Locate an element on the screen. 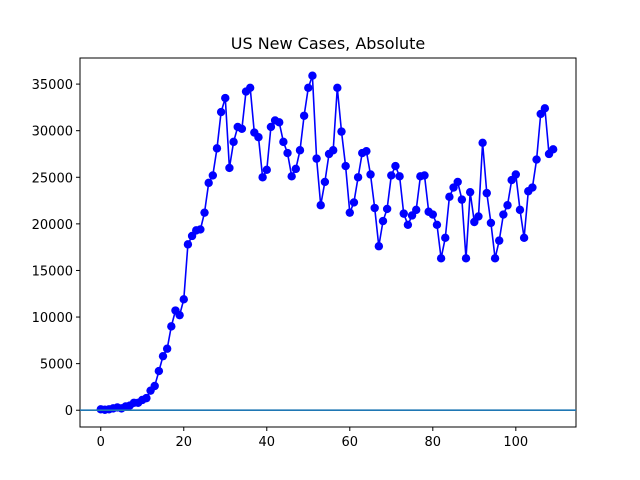 The width and height of the screenshot is (640, 480). x-tick-label: 80 is located at coordinates (433, 442).